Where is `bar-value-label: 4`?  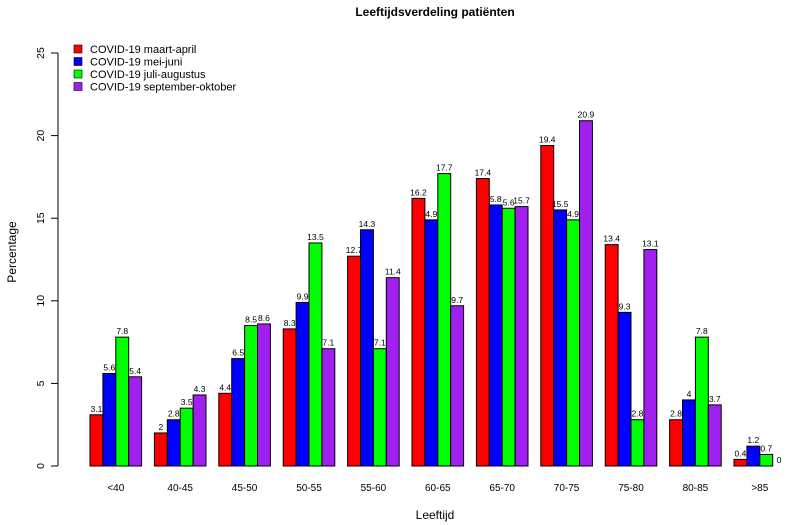
bar-value-label: 4 is located at coordinates (689, 394).